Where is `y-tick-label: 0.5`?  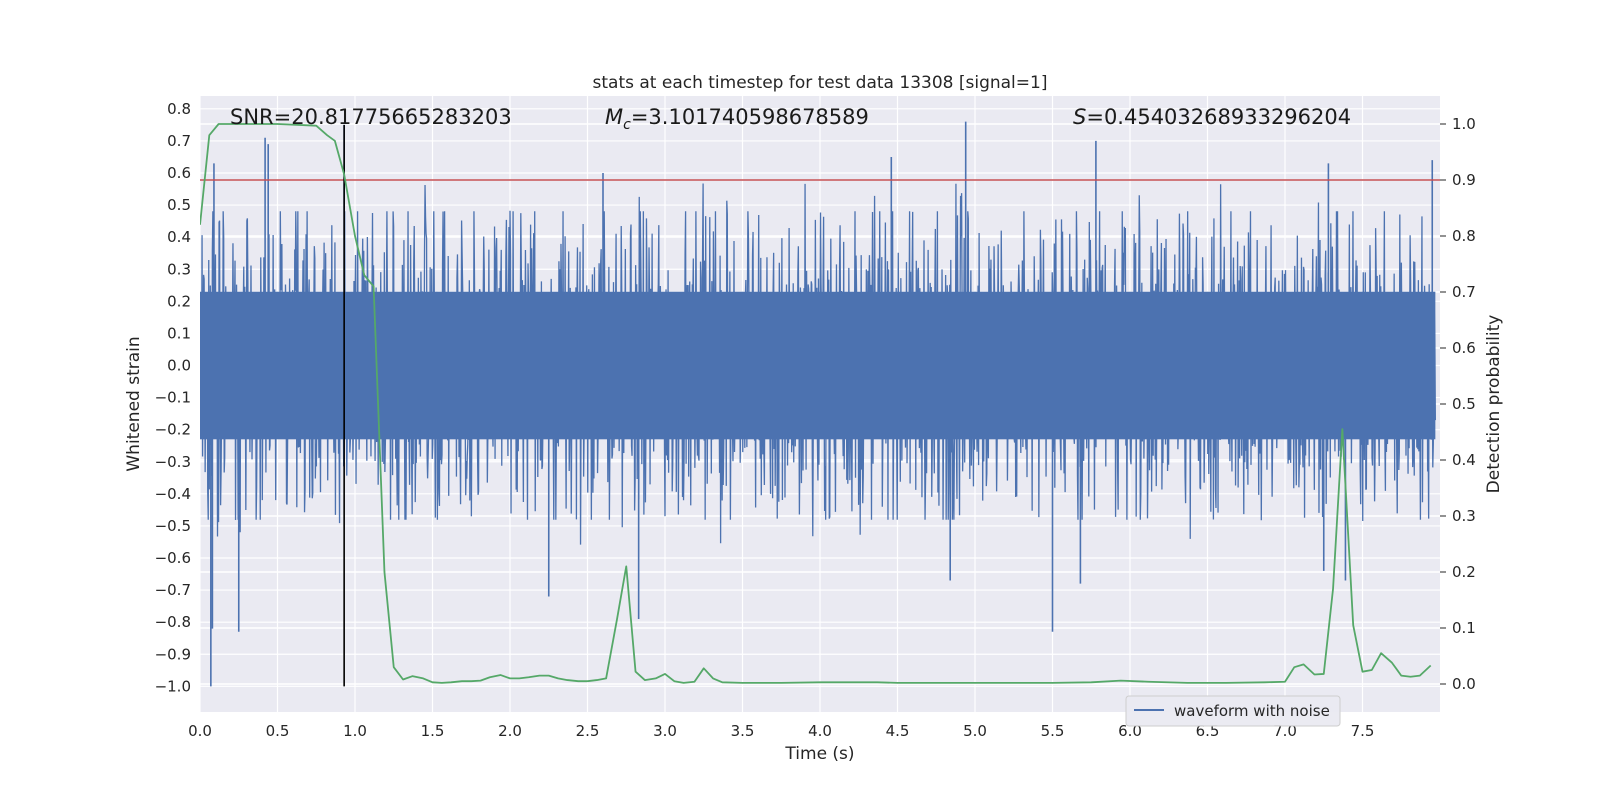
y-tick-label: 0.5 is located at coordinates (179, 205).